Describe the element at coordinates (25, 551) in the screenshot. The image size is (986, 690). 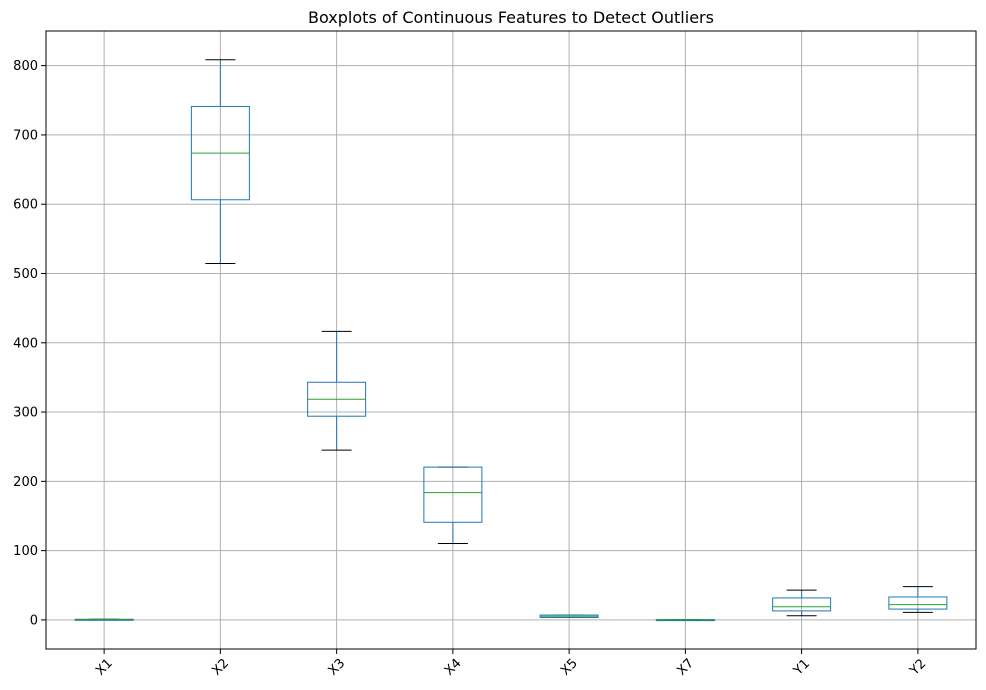
I see `y-tick-label: 100` at that location.